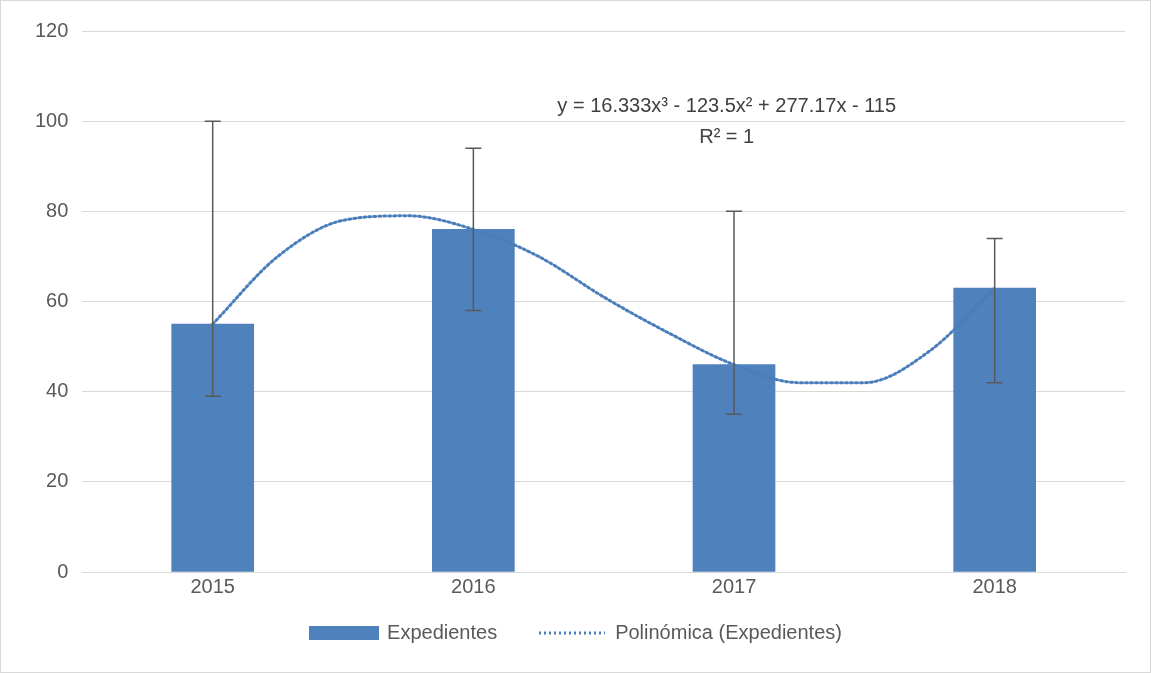 This screenshot has width=1151, height=673. I want to click on y-tick-label: 20, so click(57, 480).